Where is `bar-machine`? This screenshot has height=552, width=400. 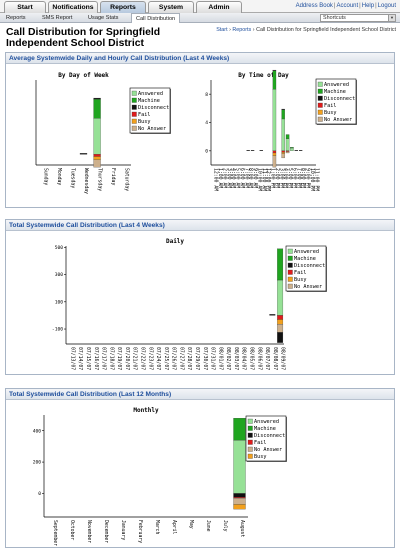
bar-machine is located at coordinates (292, 148).